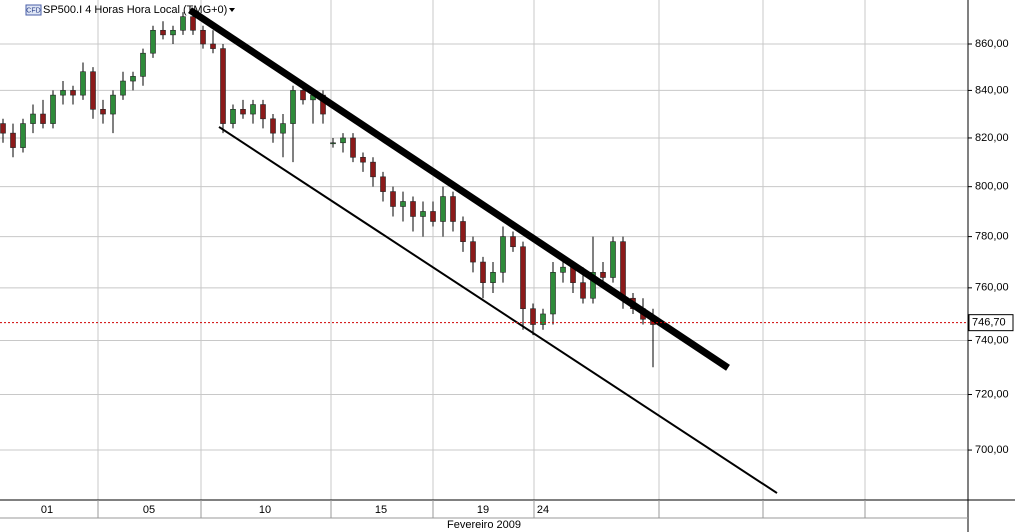  I want to click on x-tick-label: 01, so click(47, 510).